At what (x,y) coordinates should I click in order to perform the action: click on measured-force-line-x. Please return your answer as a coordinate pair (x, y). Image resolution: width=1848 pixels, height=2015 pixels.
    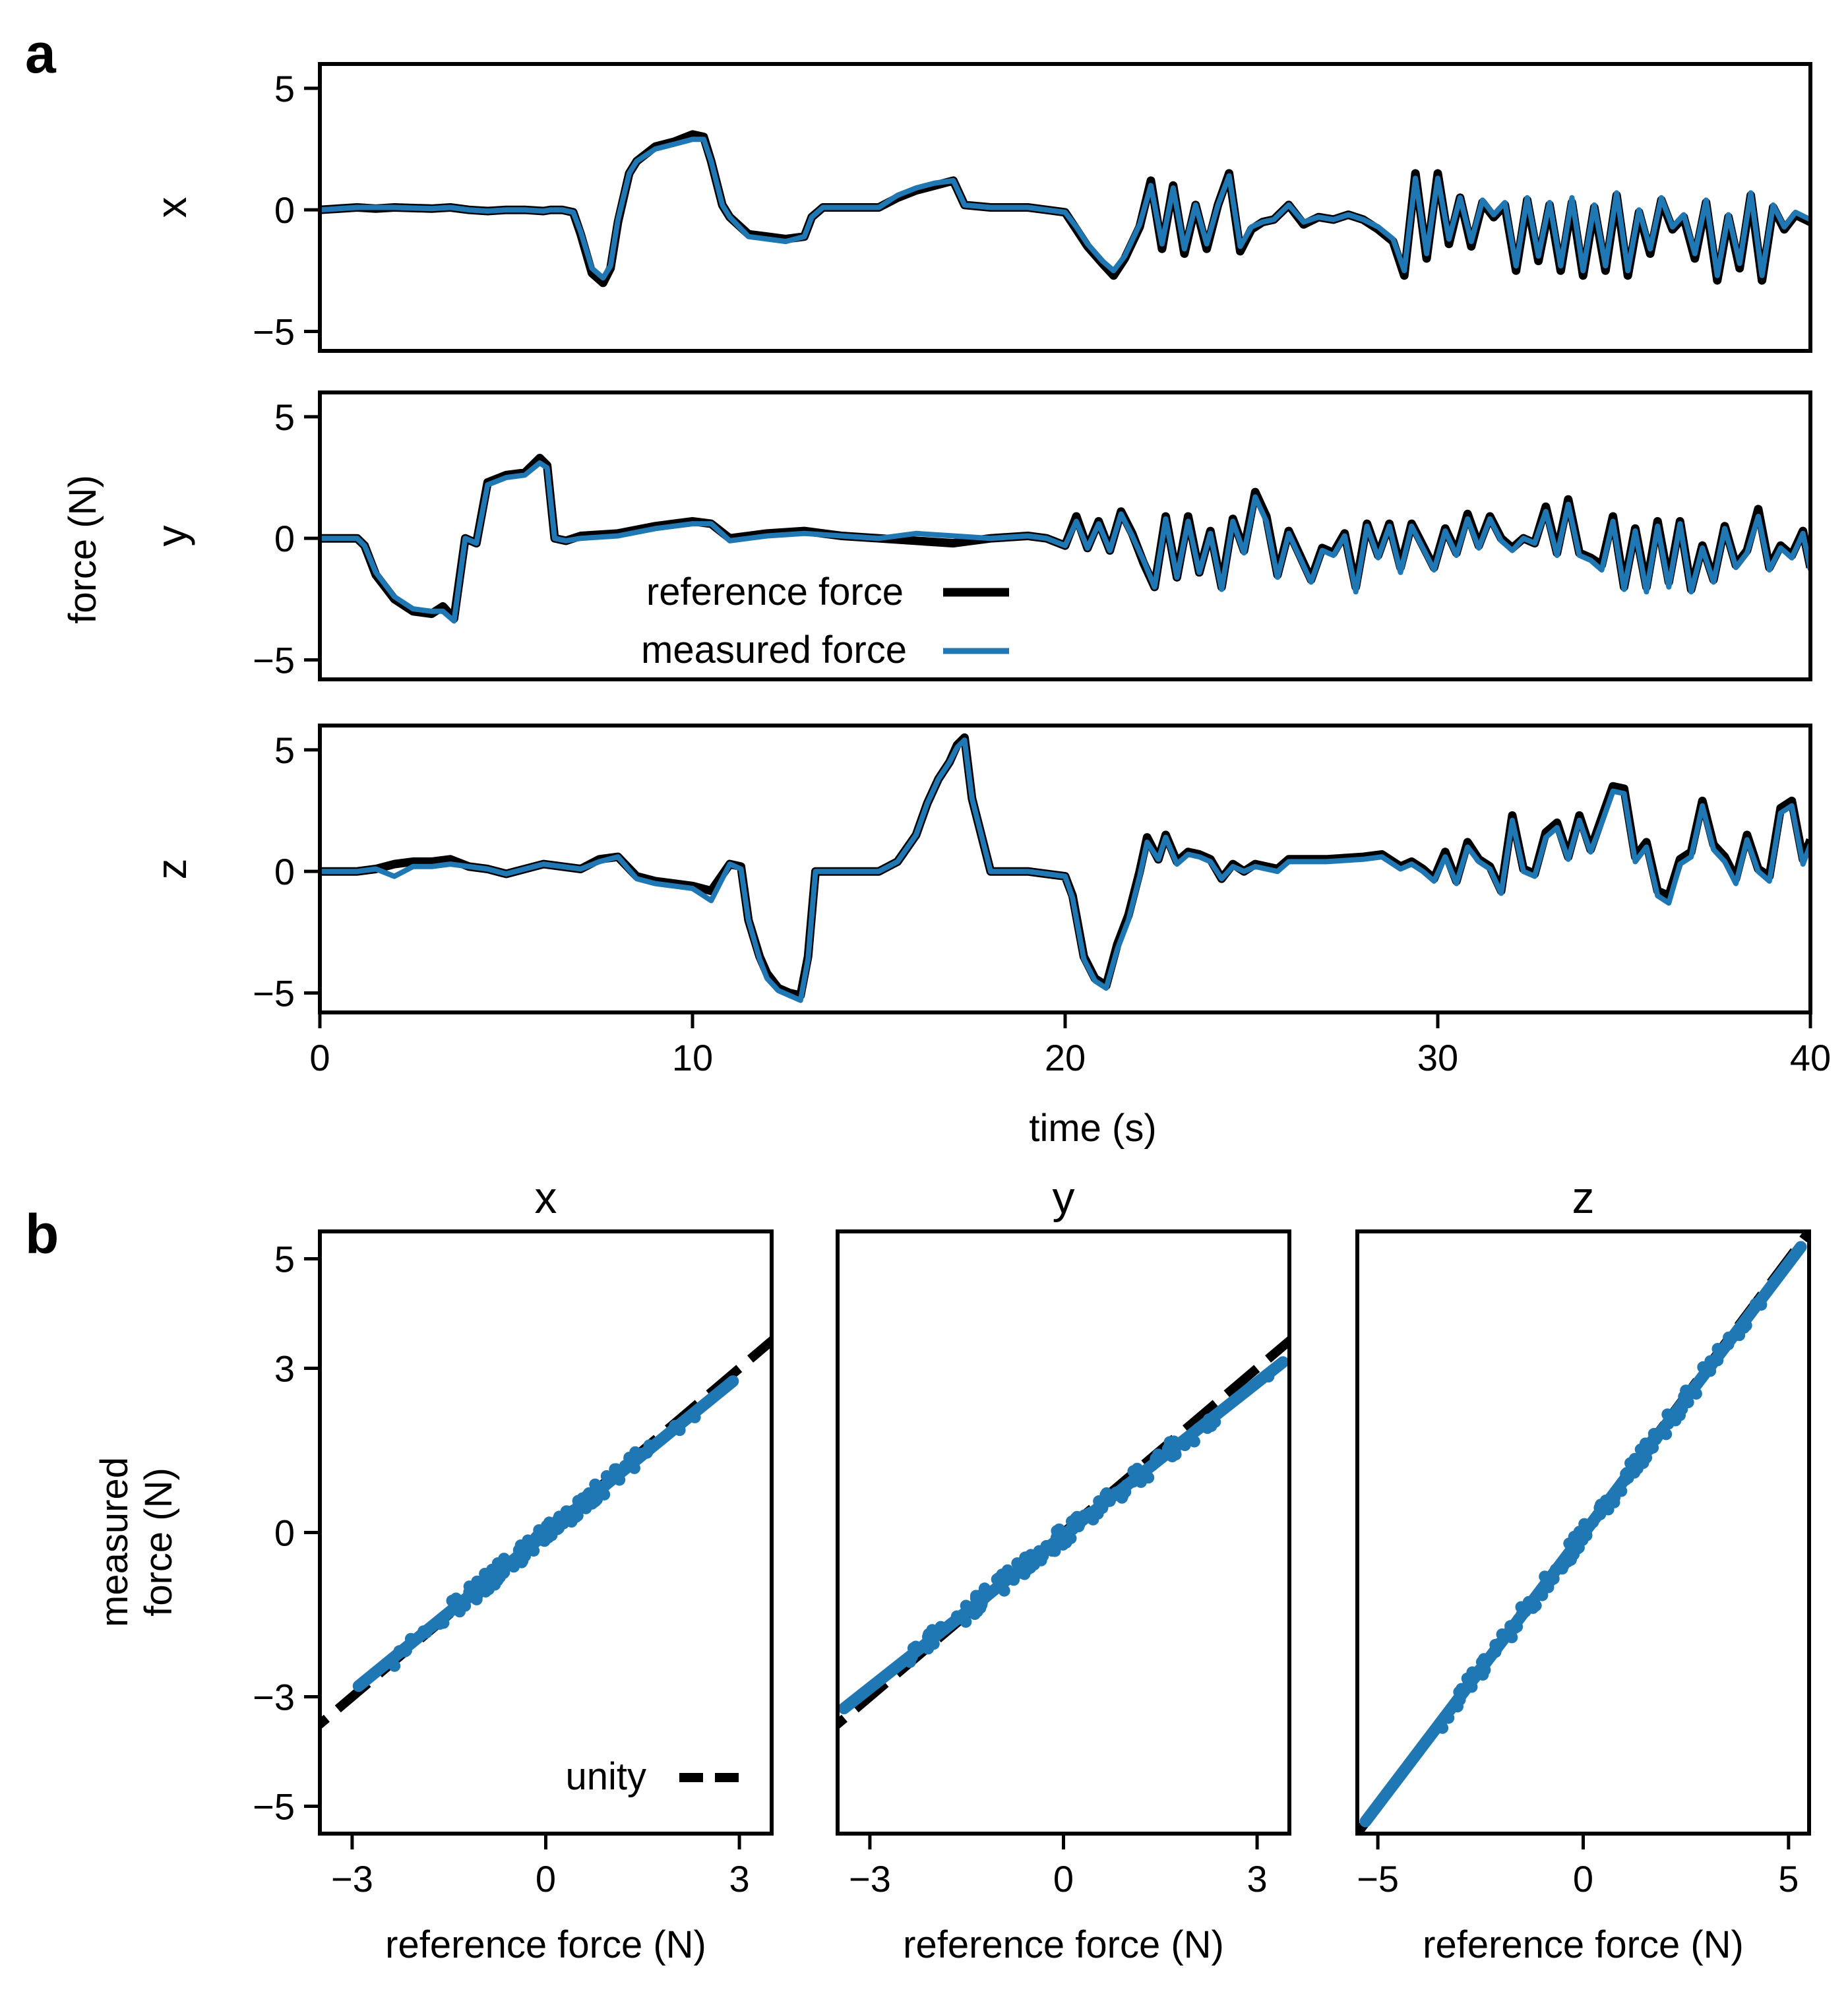
    Looking at the image, I should click on (1065, 209).